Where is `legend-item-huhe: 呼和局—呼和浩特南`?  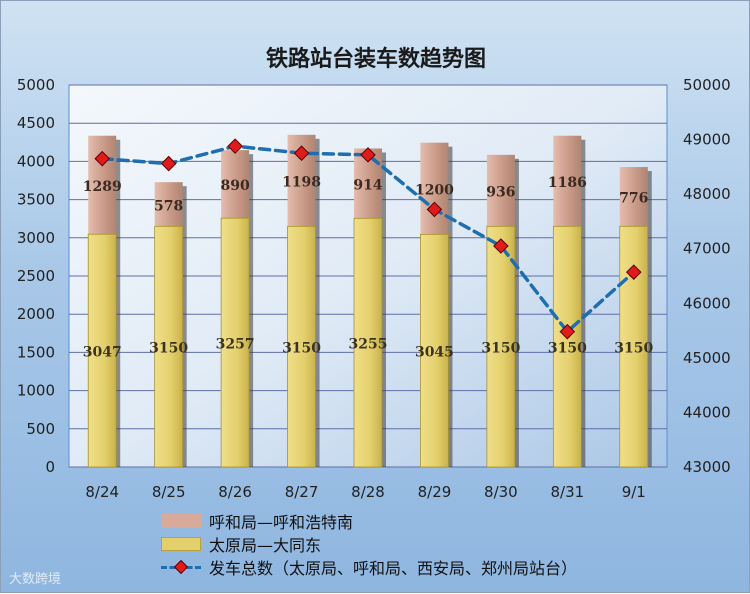
legend-item-huhe: 呼和局—呼和浩特南 is located at coordinates (369, 520).